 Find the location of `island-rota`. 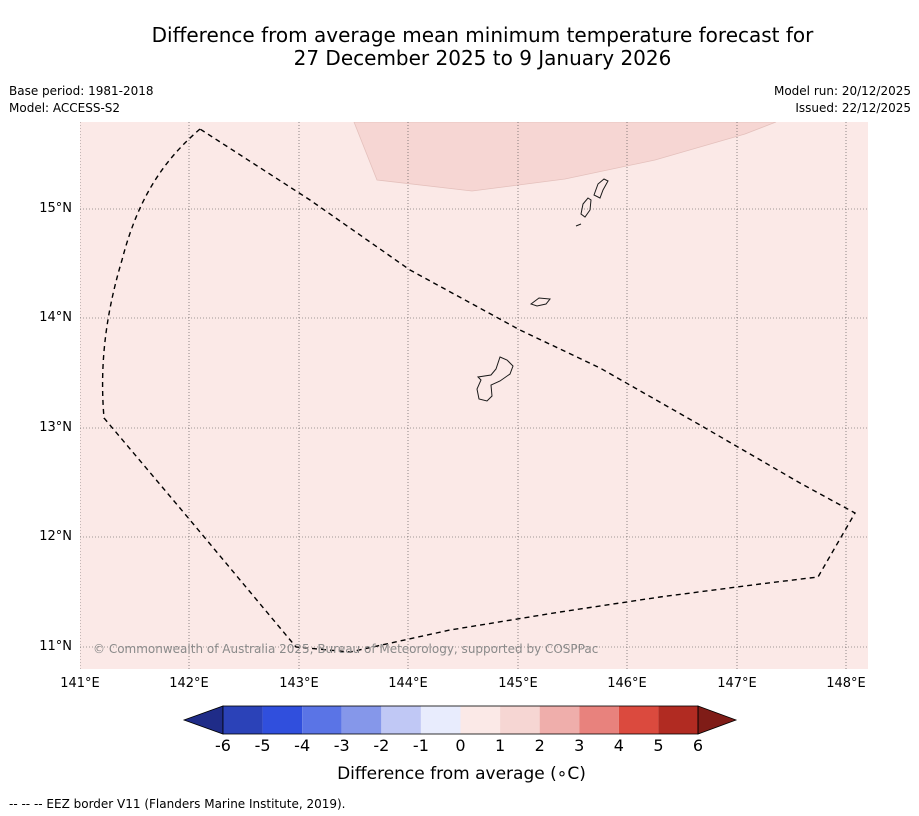

island-rota is located at coordinates (540, 302).